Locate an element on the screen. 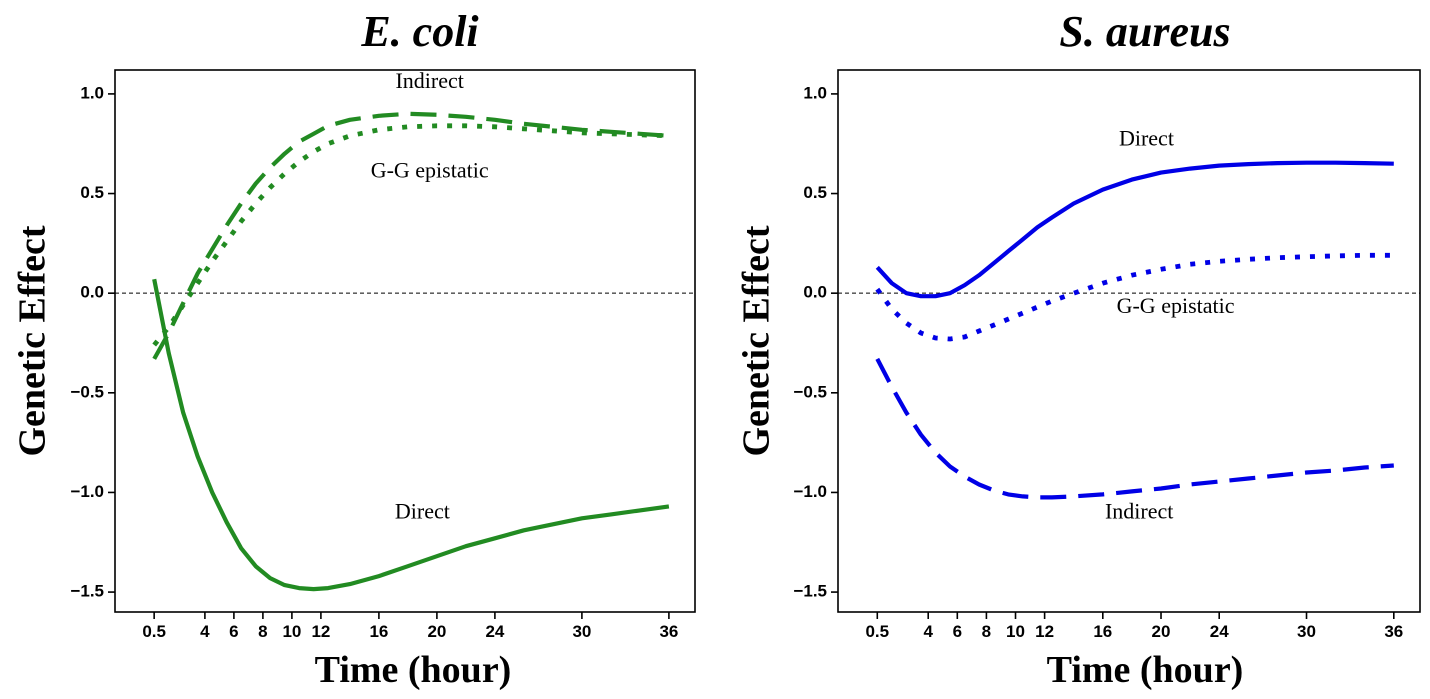 The height and width of the screenshot is (699, 1430). saureus-y-tick-label: 0.5 is located at coordinates (815, 192).